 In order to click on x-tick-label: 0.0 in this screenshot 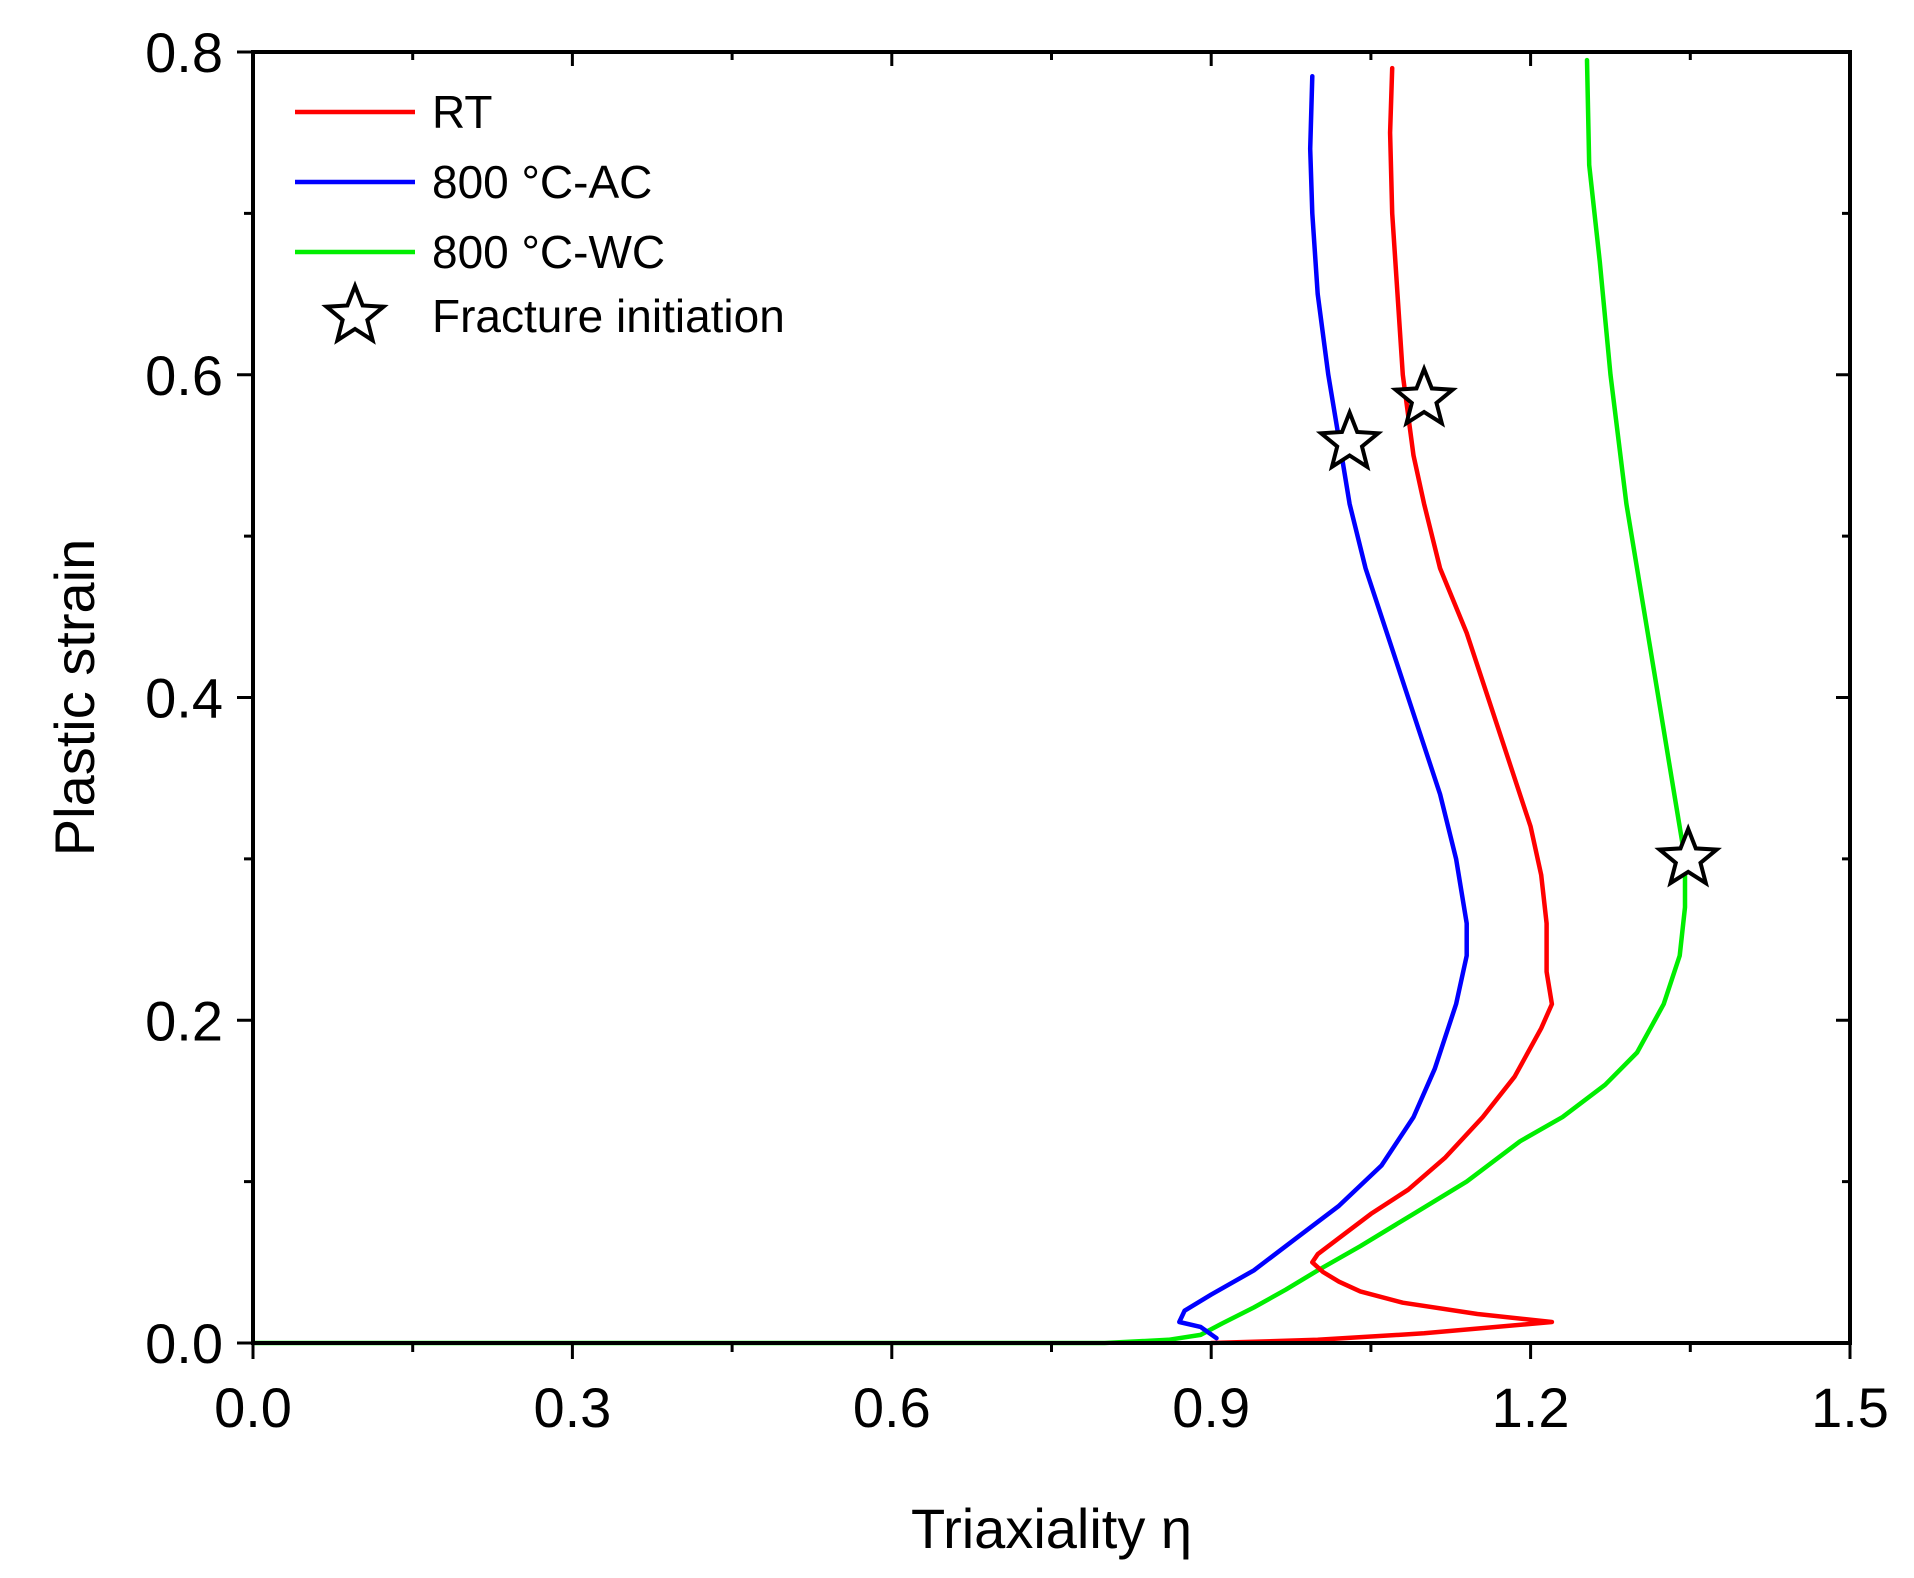, I will do `click(253, 1407)`.